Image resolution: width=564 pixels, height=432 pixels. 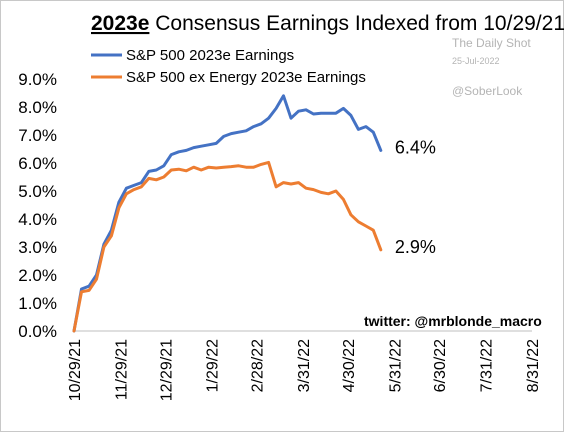 What do you see at coordinates (166, 370) in the screenshot?
I see `x-tick-label: 12/29/21` at bounding box center [166, 370].